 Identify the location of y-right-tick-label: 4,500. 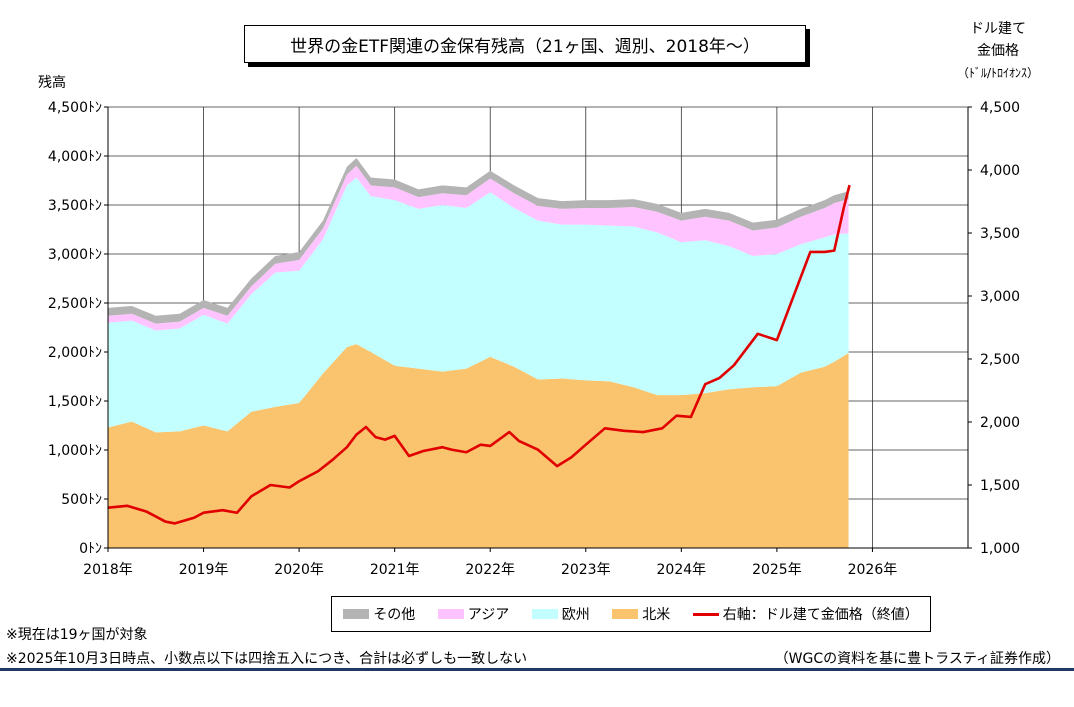
(1000, 108).